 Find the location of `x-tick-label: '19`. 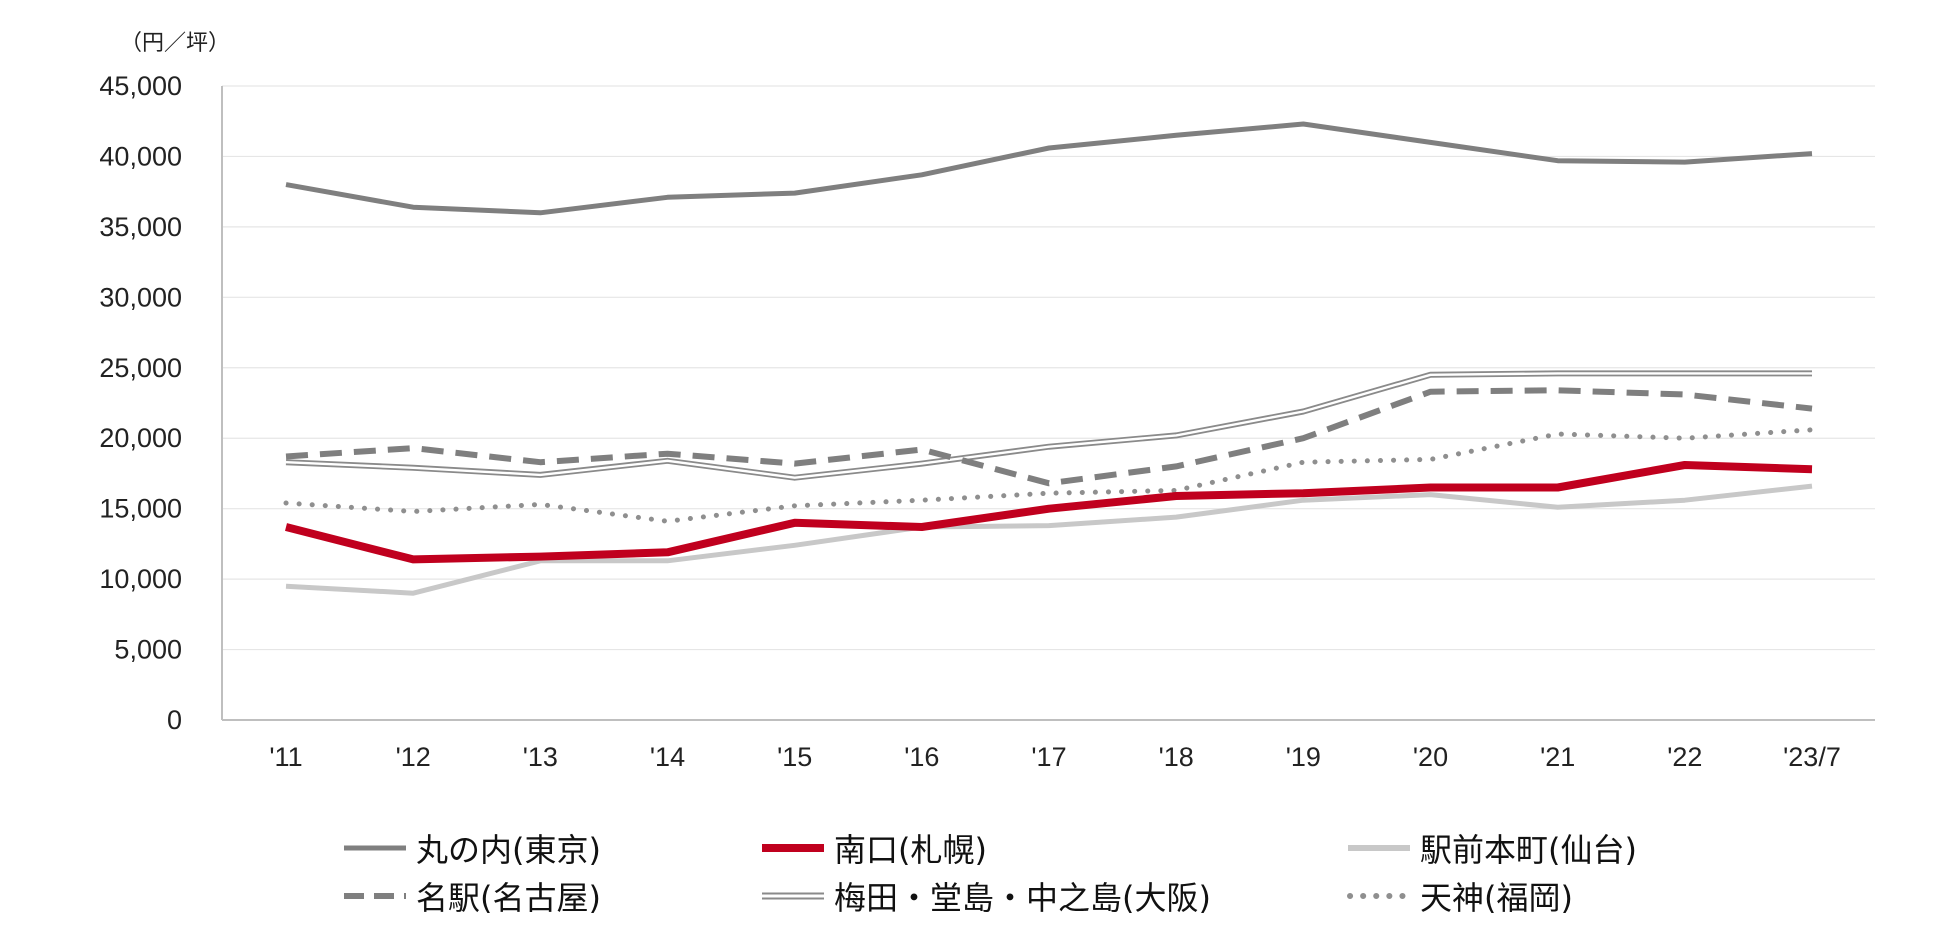

x-tick-label: '19 is located at coordinates (1303, 757).